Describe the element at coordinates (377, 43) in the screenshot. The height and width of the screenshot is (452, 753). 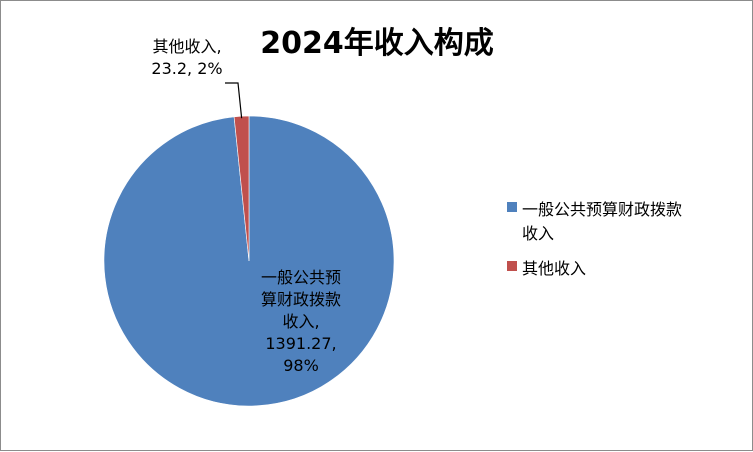
I see `chart-title: 2024年收入构成` at that location.